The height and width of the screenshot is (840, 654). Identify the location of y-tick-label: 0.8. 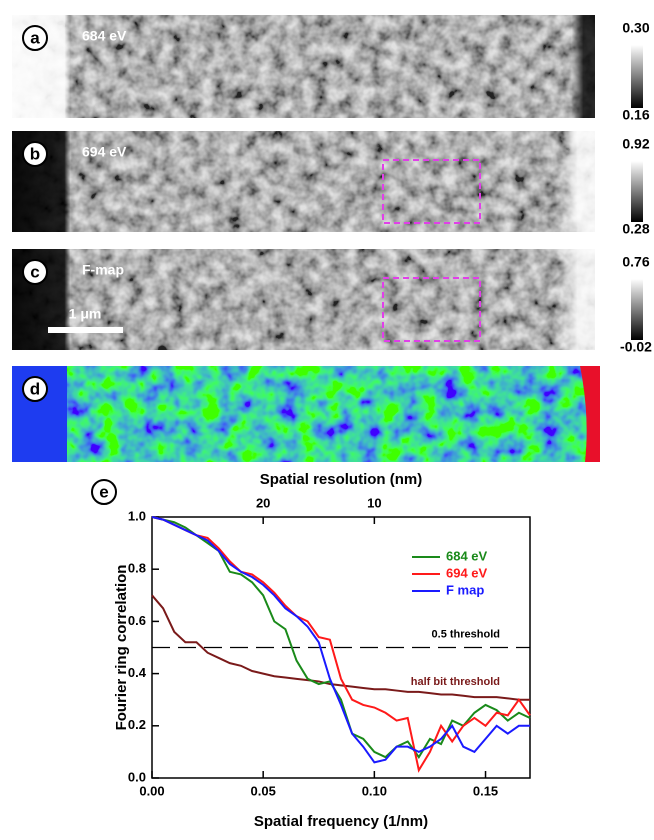
(137, 568).